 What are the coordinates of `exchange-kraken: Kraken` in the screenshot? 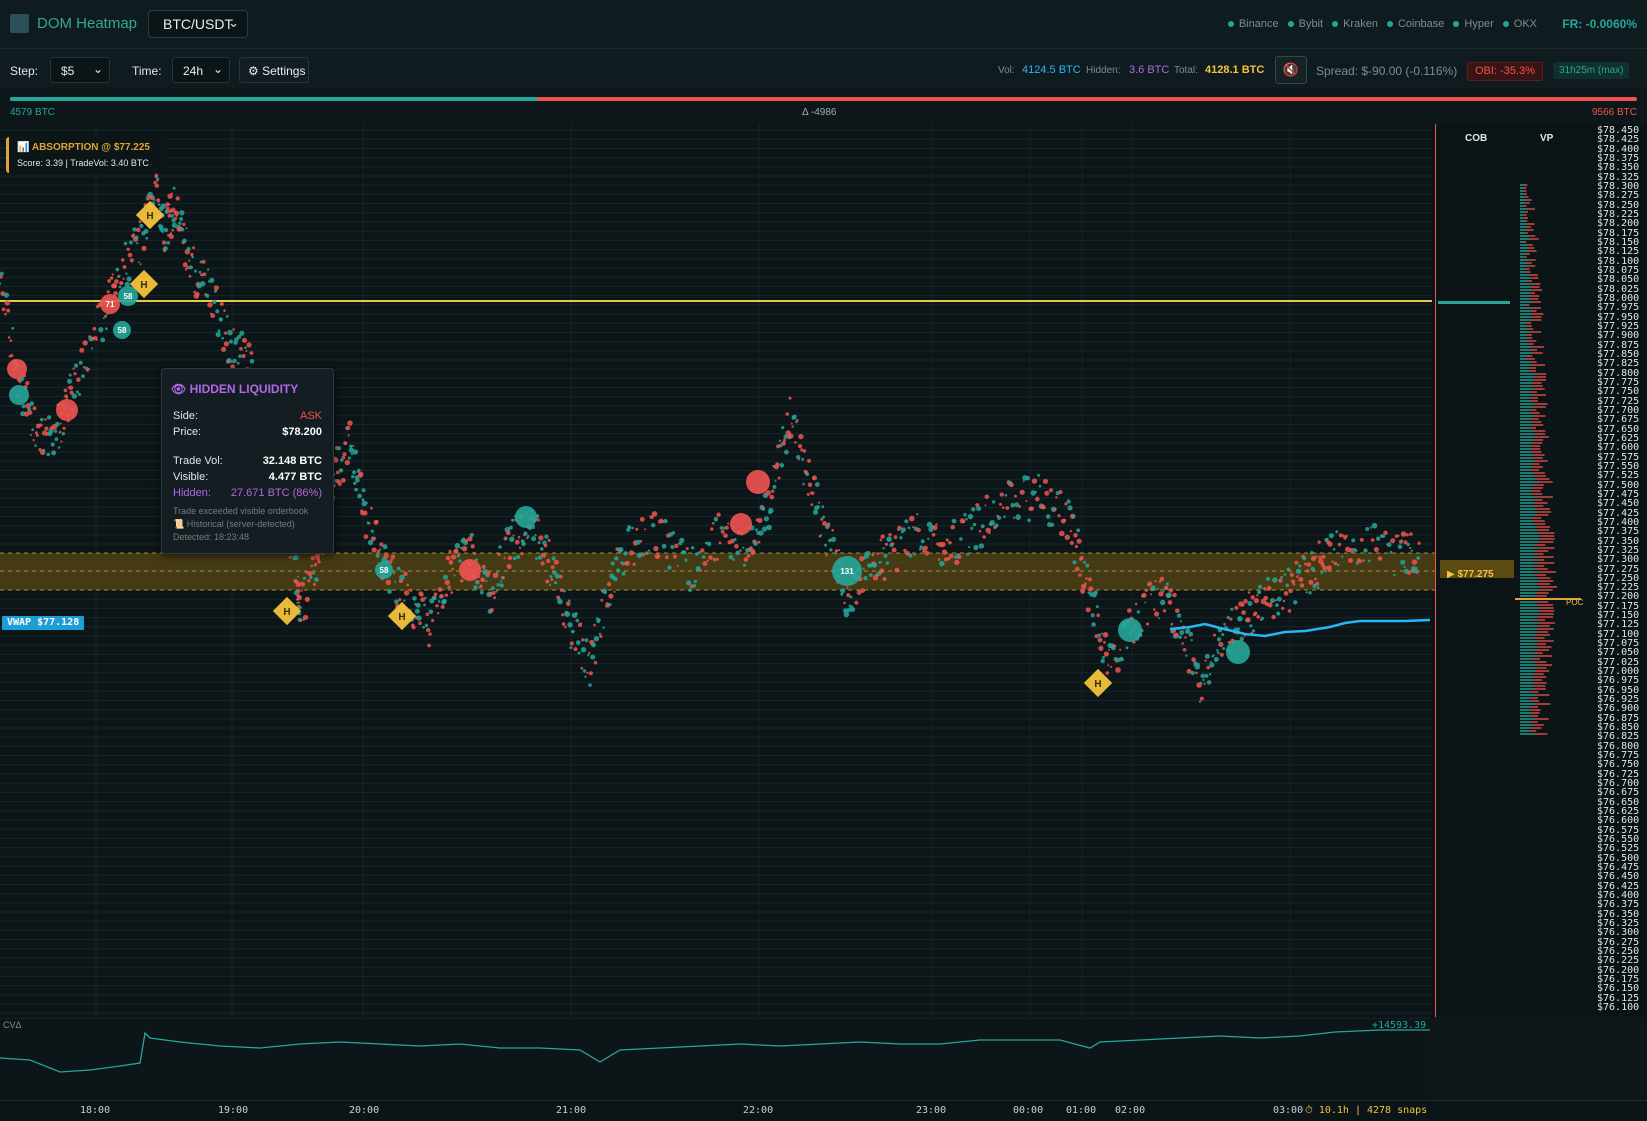 It's located at (1355, 24).